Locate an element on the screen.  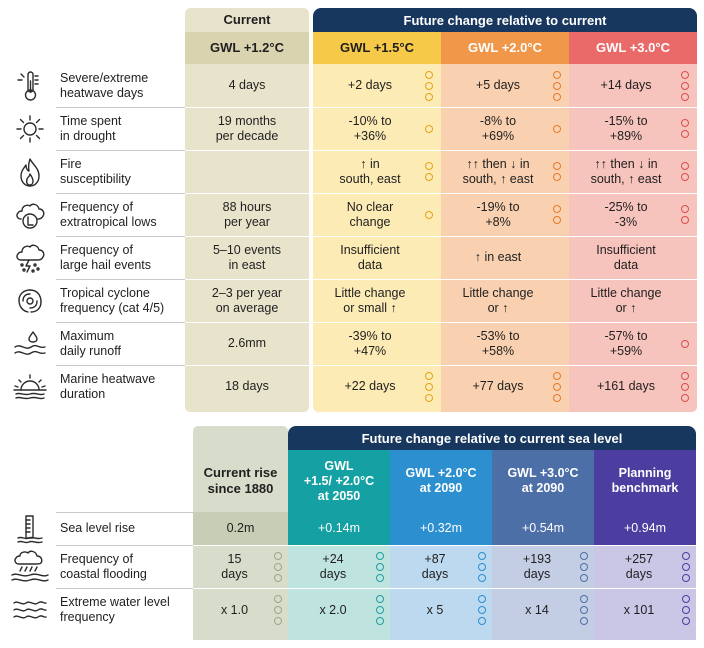
sea-level-value-line1: +0.54m is located at coordinates (543, 528).